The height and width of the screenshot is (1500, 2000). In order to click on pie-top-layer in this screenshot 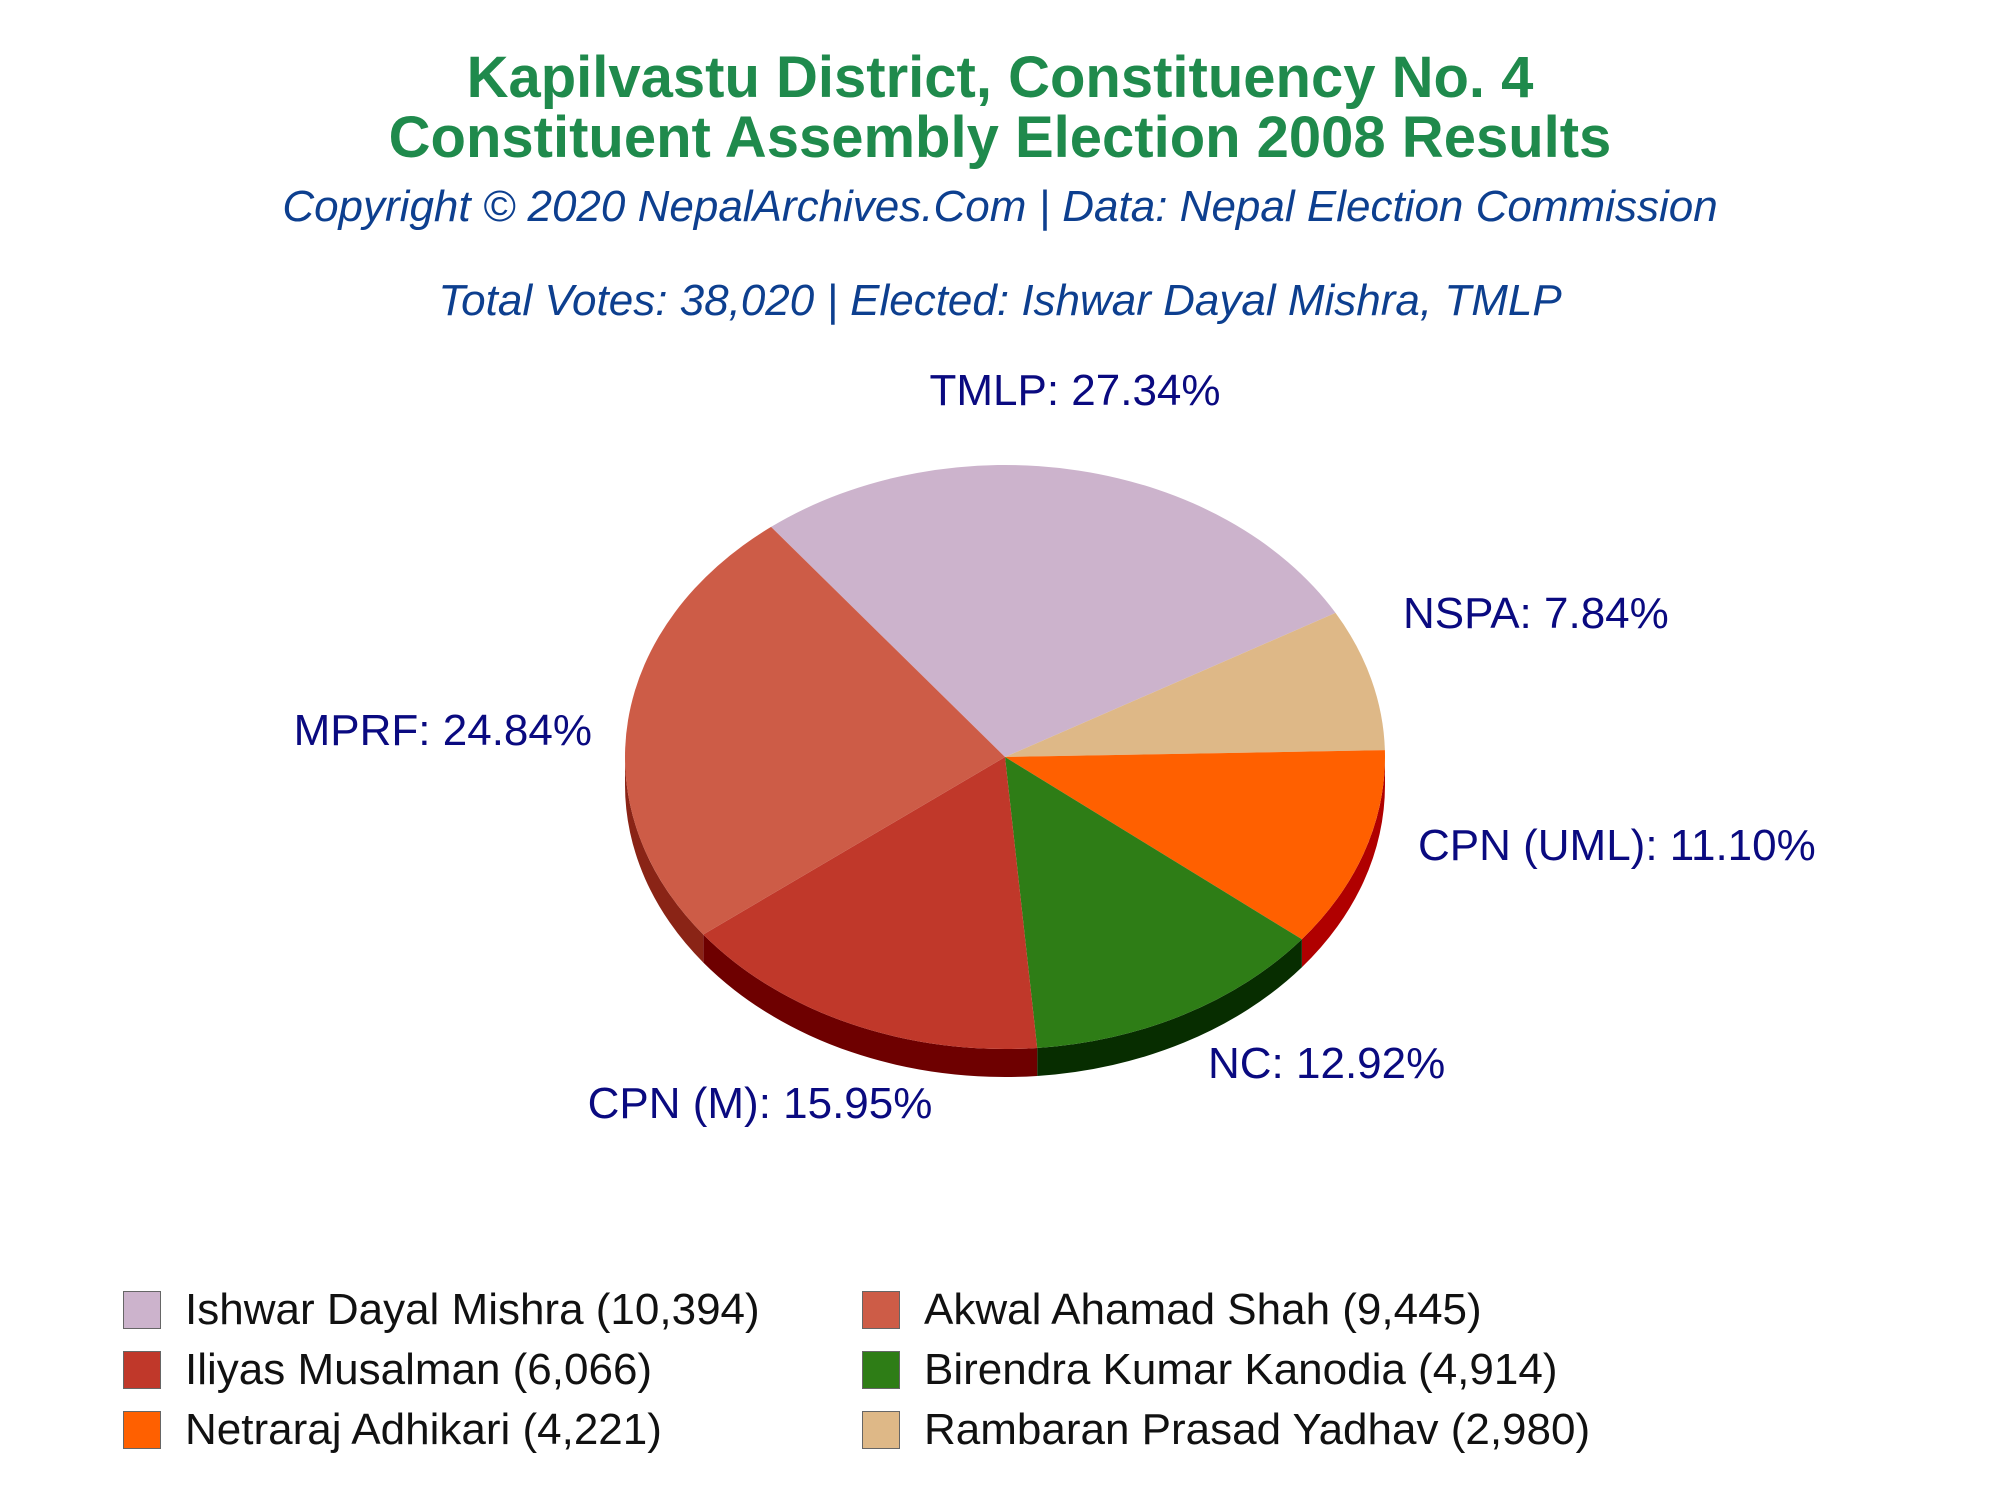, I will do `click(1005, 756)`.